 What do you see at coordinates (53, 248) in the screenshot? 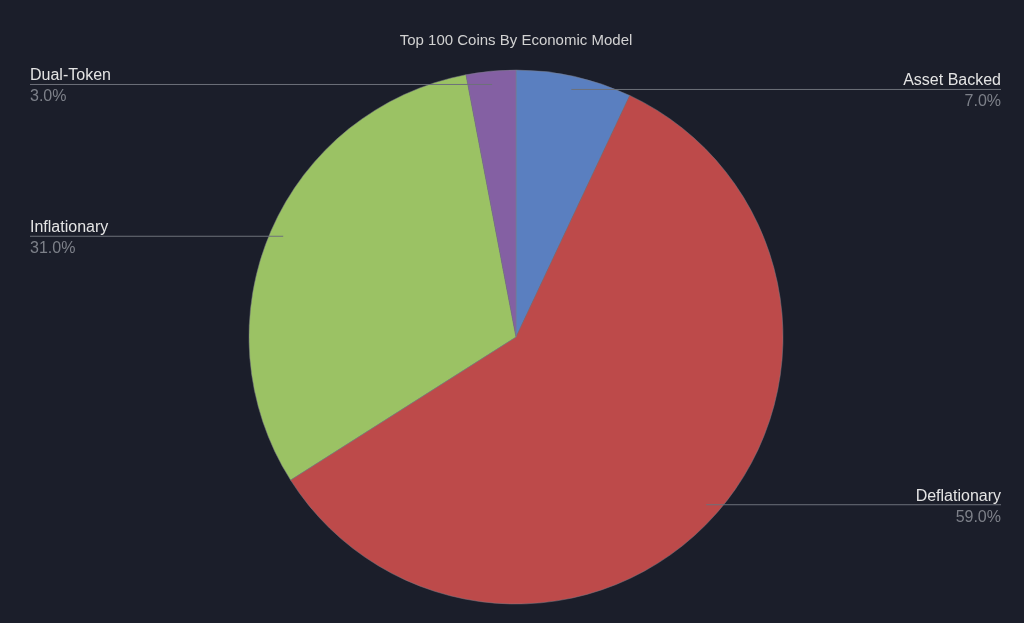
I see `data-label: 31.0%` at bounding box center [53, 248].